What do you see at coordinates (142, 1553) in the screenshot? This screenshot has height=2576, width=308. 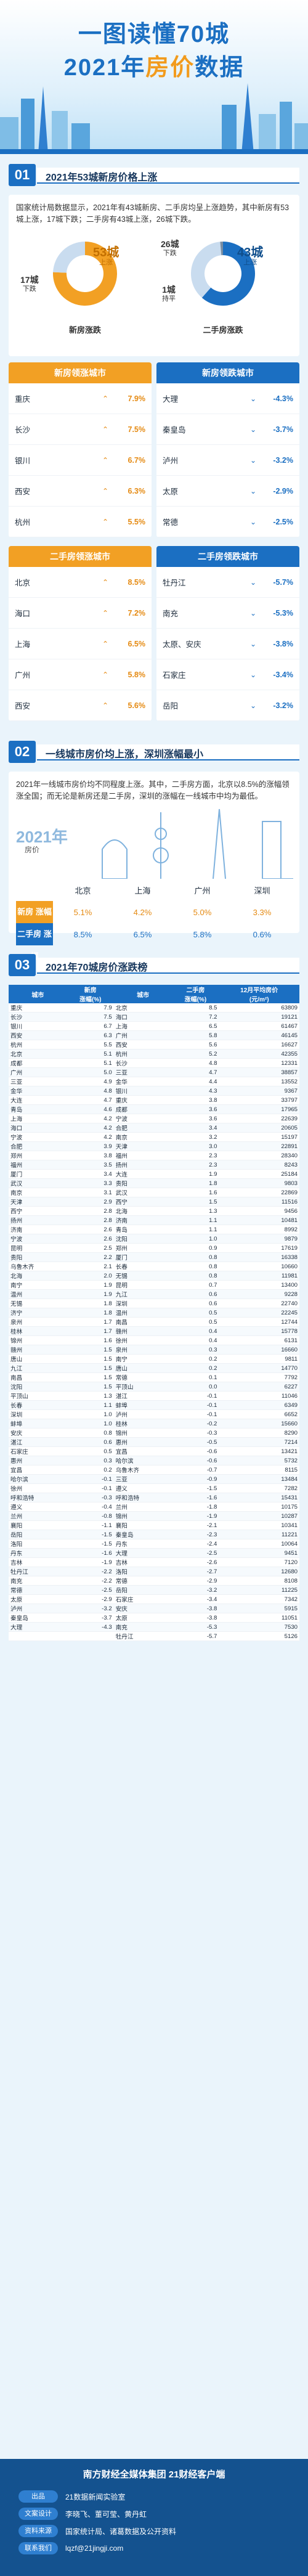 I see `cell-second-city: 大理` at bounding box center [142, 1553].